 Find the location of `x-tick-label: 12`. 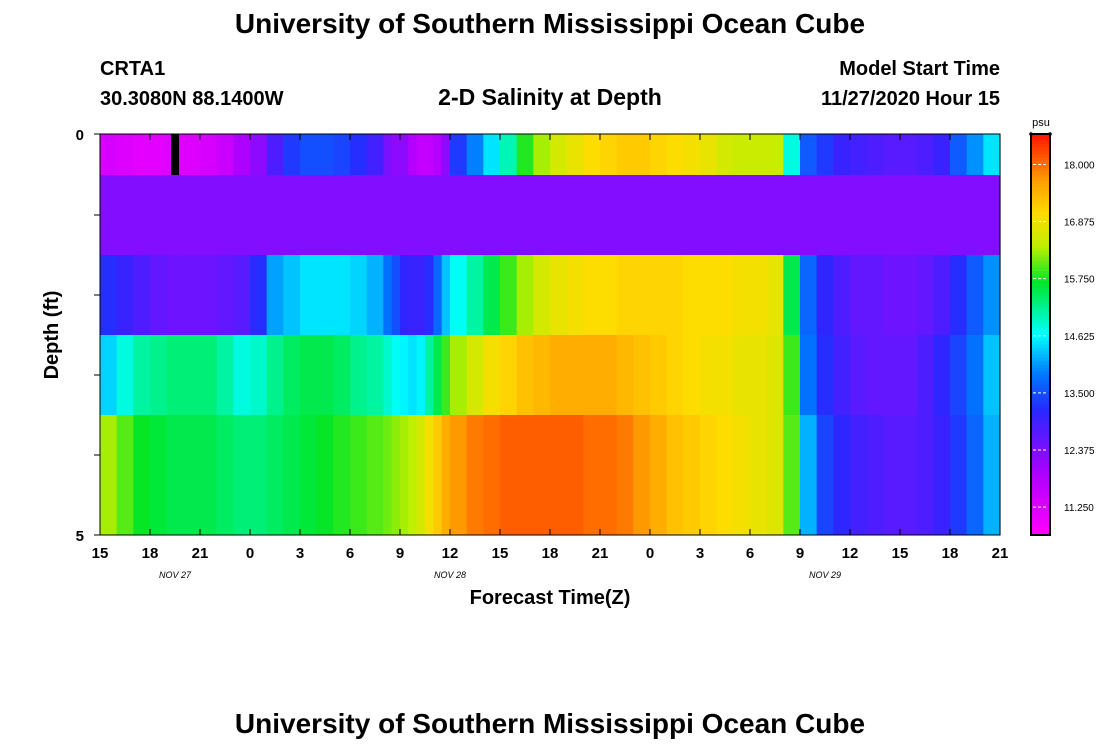

x-tick-label: 12 is located at coordinates (450, 553).